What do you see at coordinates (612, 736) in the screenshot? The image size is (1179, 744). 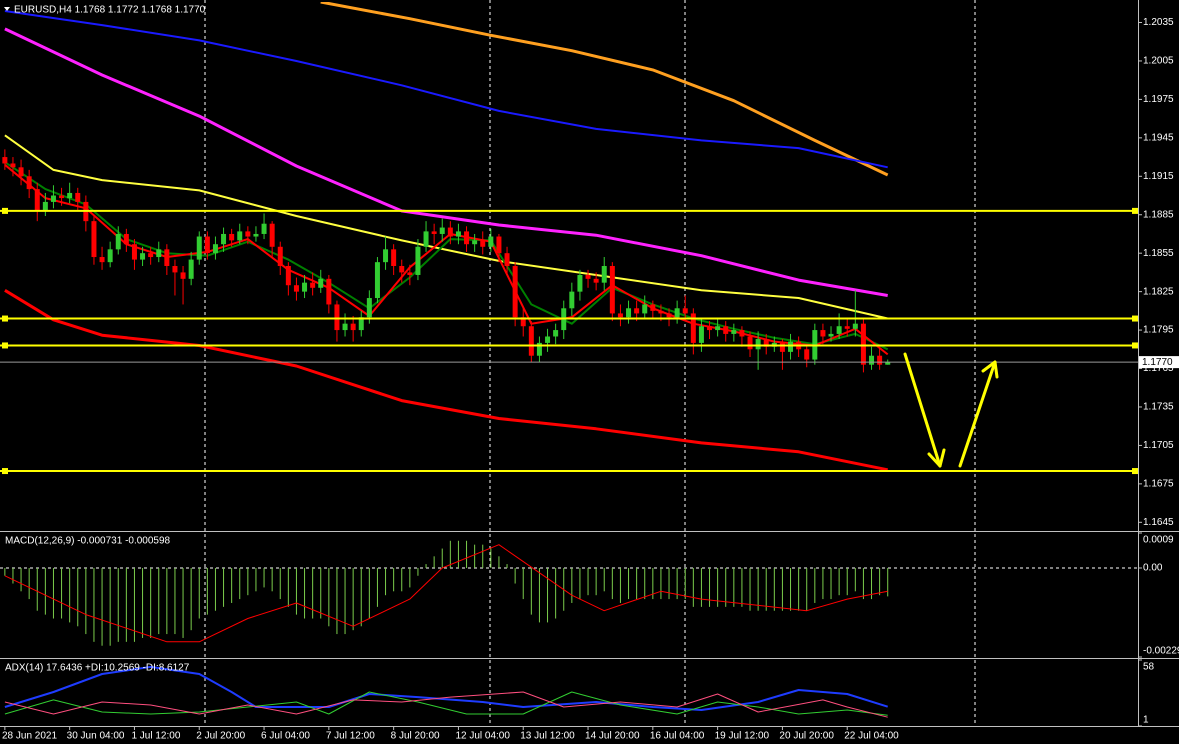 I see `x-tick-label: 14 Jul 20:00` at bounding box center [612, 736].